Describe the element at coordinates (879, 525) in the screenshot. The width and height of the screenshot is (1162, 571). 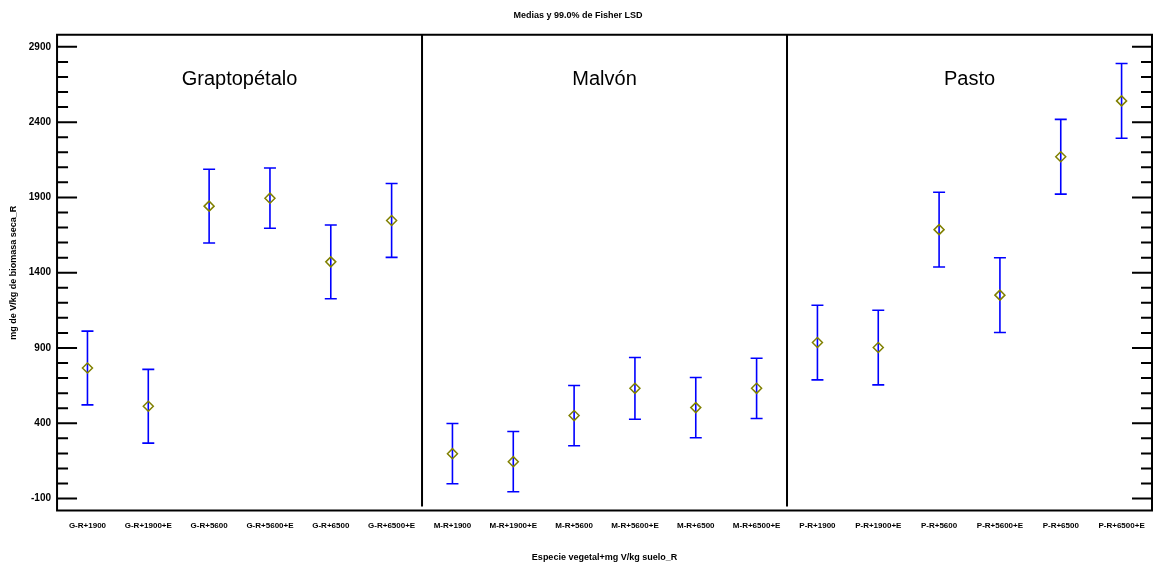
I see `x-tick-label: P-R+1900+E` at that location.